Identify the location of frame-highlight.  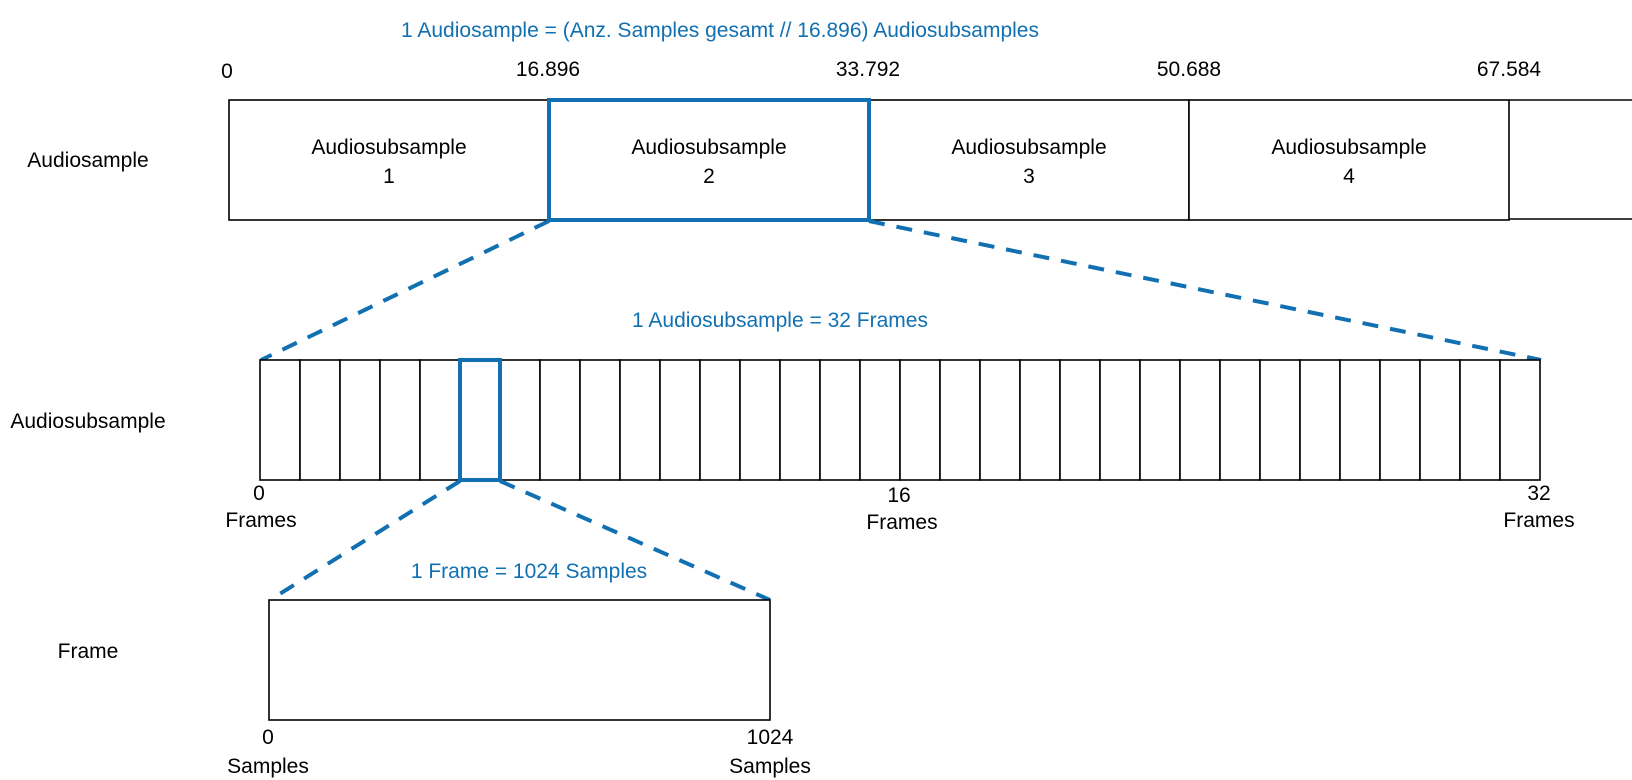
(480, 420).